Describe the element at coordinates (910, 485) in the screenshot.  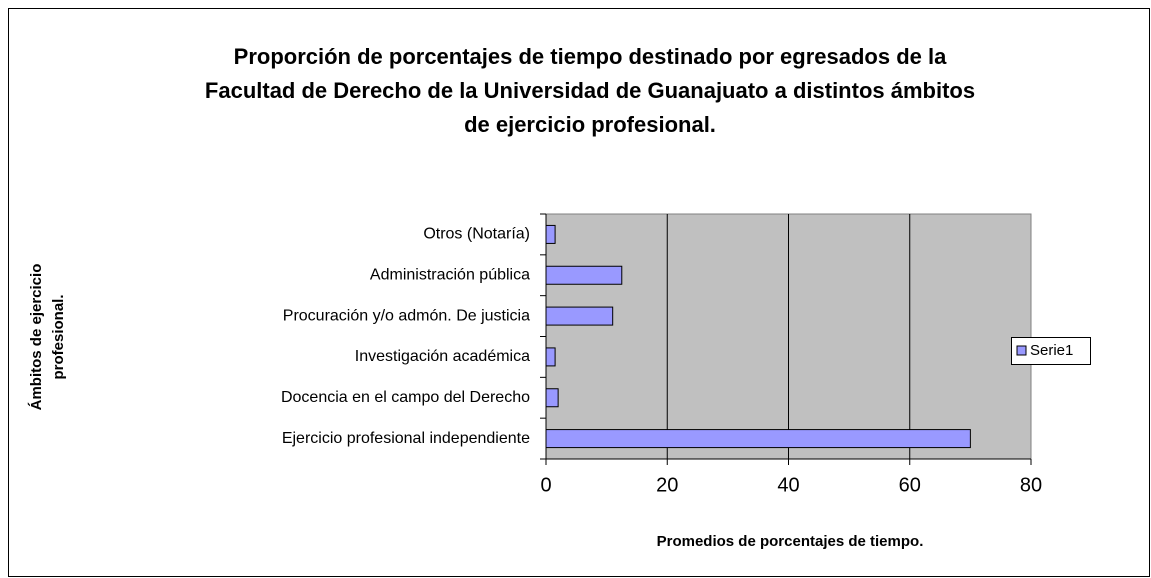
I see `x-tick-label: 60` at that location.